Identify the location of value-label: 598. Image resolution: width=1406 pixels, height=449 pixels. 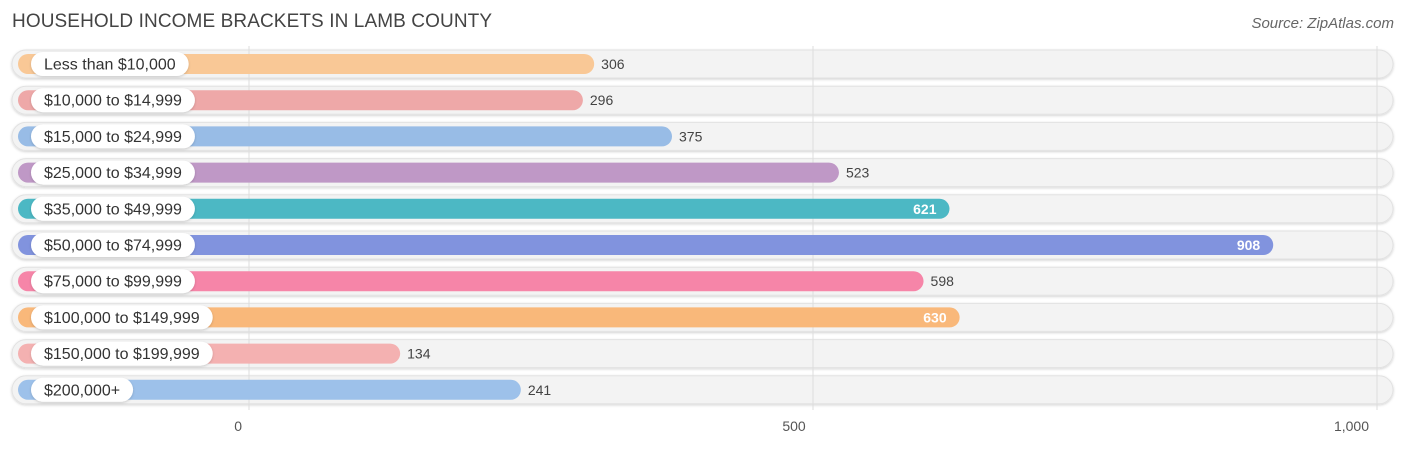
(943, 281).